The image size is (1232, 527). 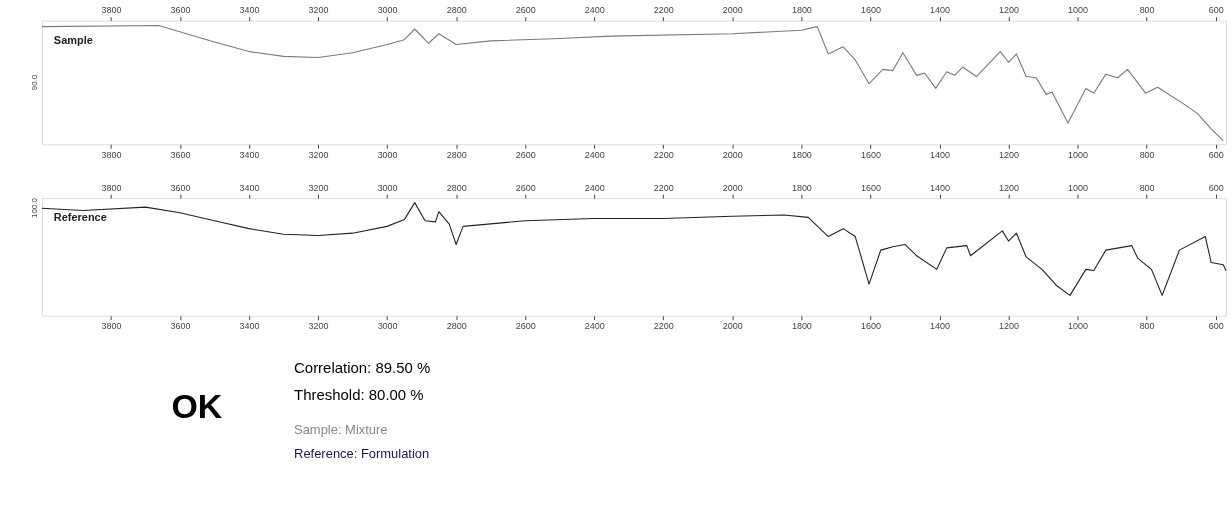 What do you see at coordinates (34, 208) in the screenshot?
I see `text: 100.0` at bounding box center [34, 208].